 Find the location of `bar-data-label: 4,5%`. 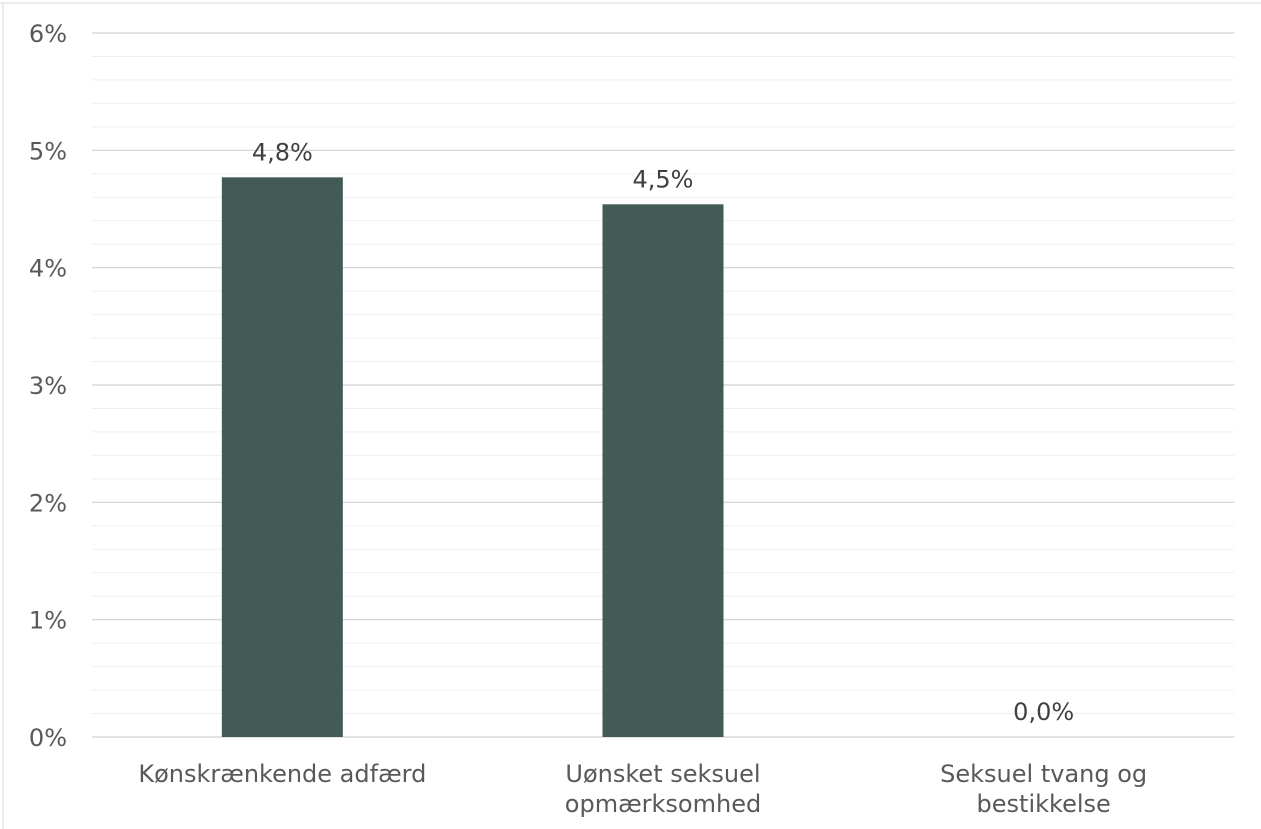

bar-data-label: 4,5% is located at coordinates (663, 179).